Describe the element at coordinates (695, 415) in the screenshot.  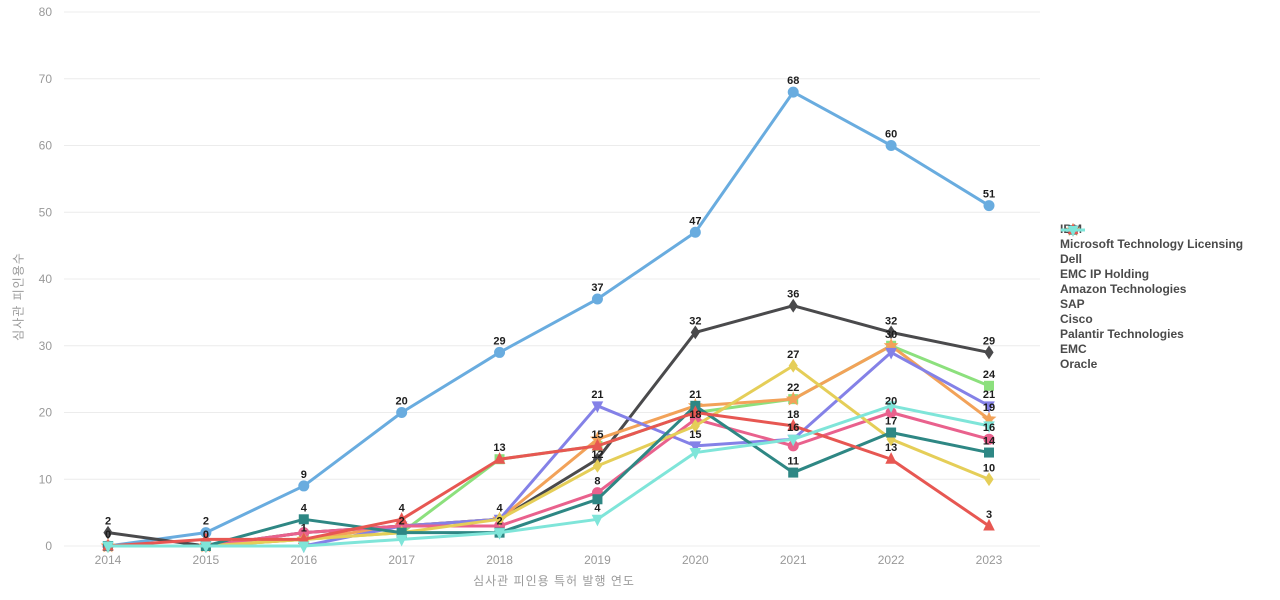
I see `data-label: 18` at that location.